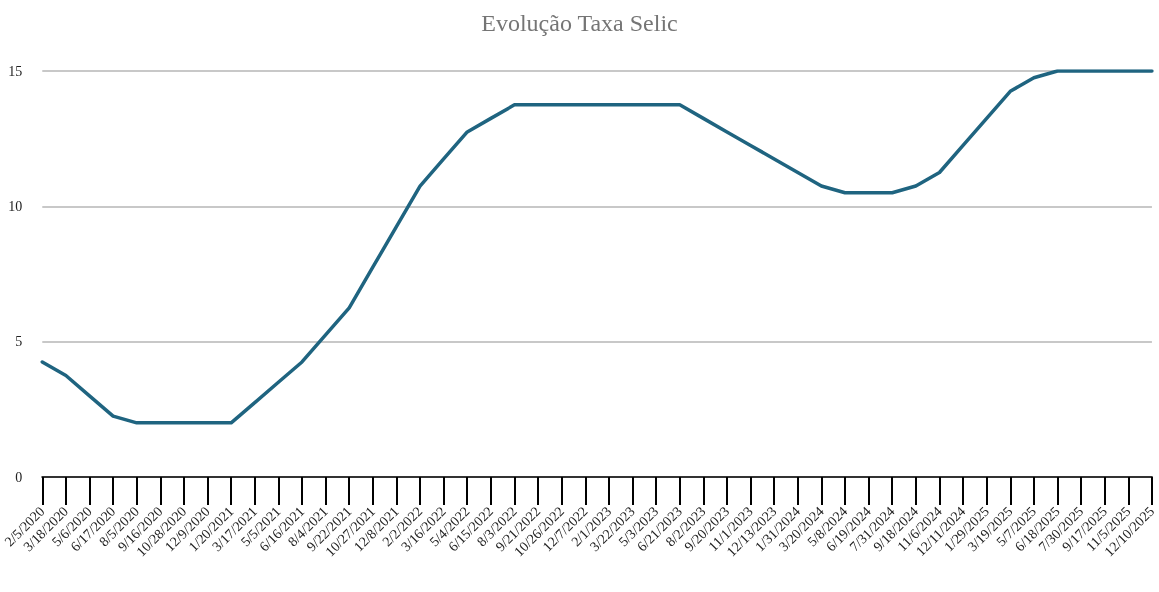 The height and width of the screenshot is (592, 1159). Describe the element at coordinates (19, 477) in the screenshot. I see `y-tick-label: 0` at that location.